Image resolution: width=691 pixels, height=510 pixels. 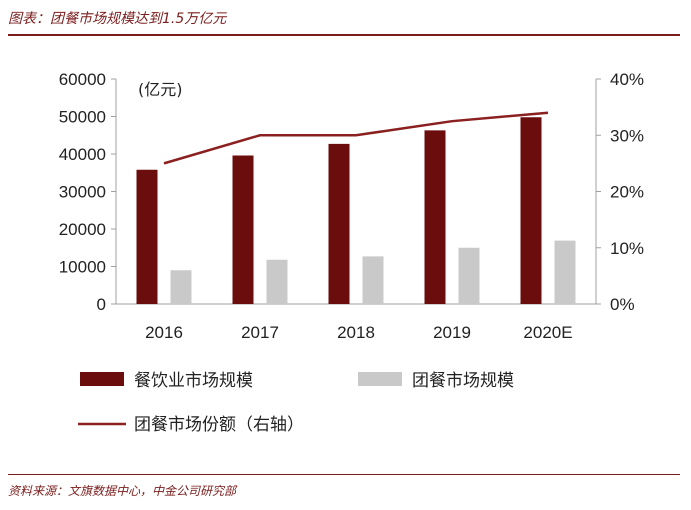 I want to click on legend-label-group-meal: 团餐市场规模, so click(x=463, y=381).